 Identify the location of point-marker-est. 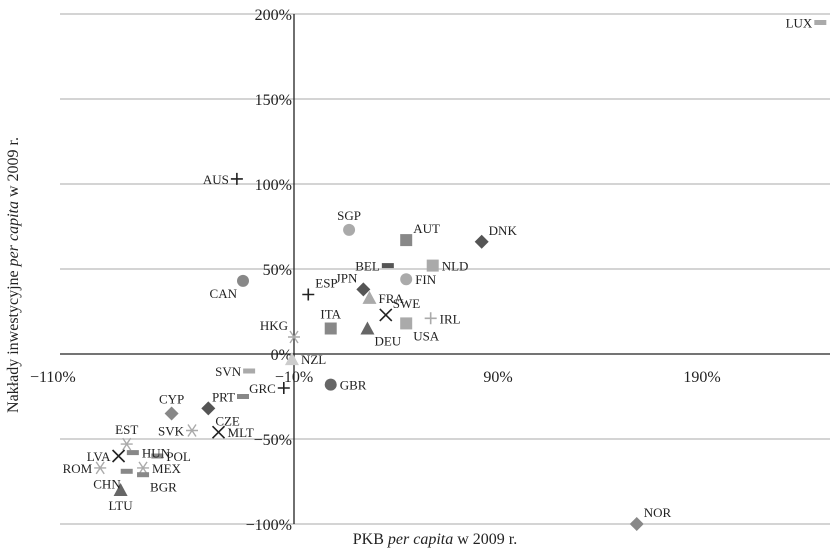
(126, 444).